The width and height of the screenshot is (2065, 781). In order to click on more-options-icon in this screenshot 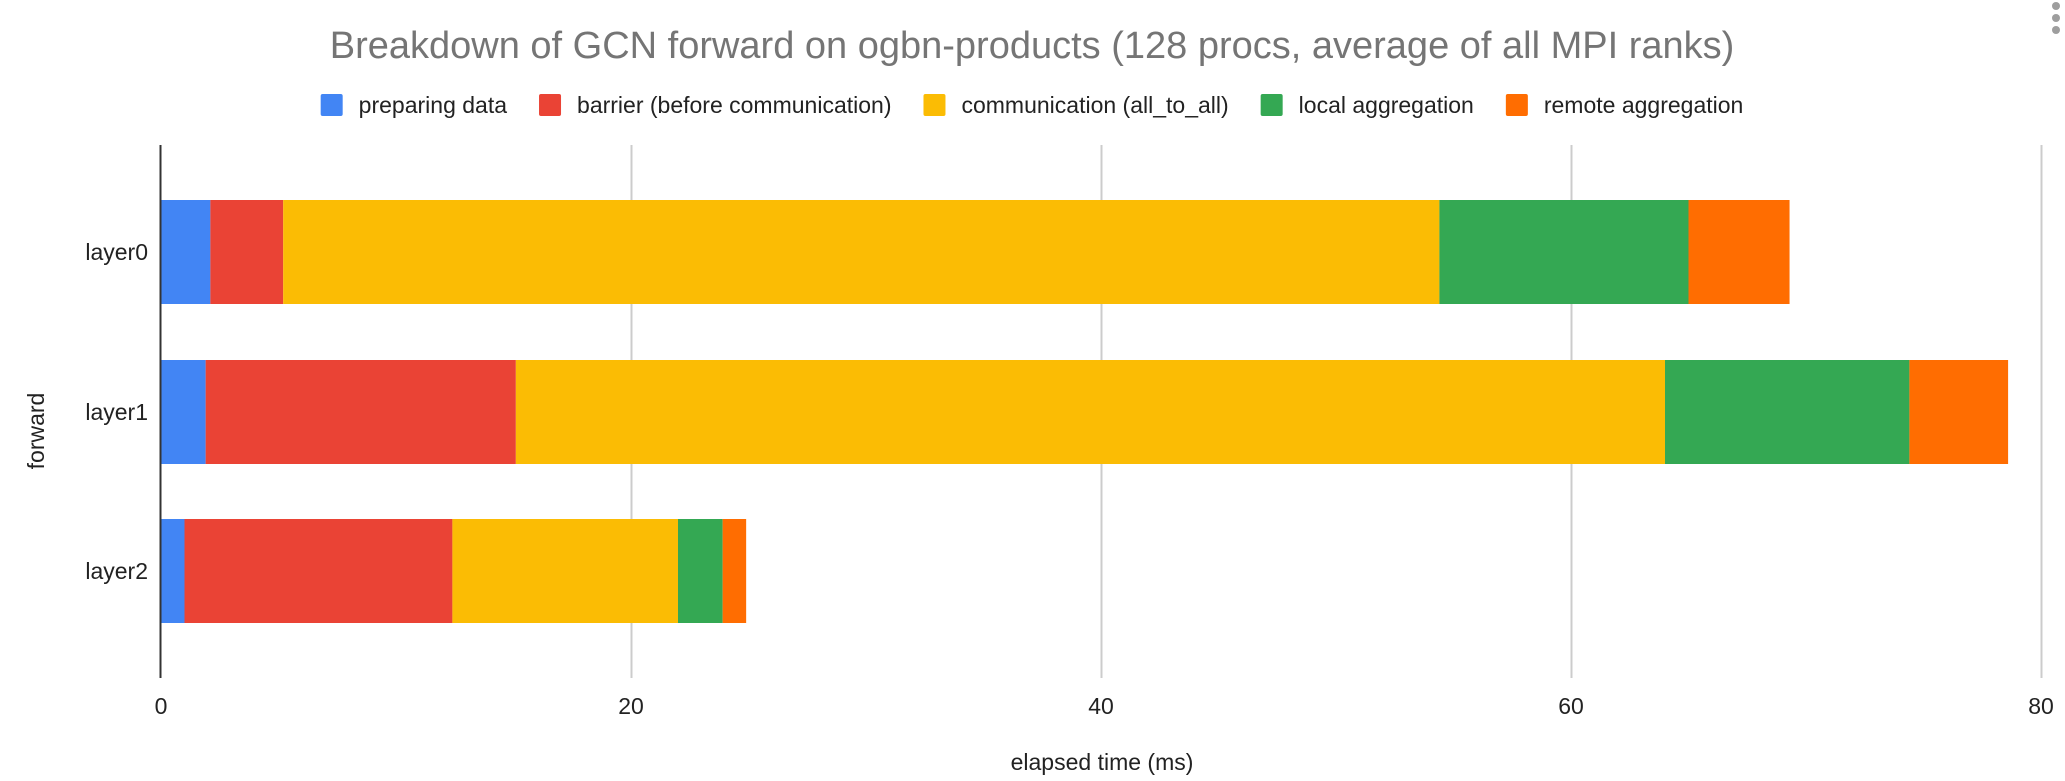, I will do `click(2056, 18)`.